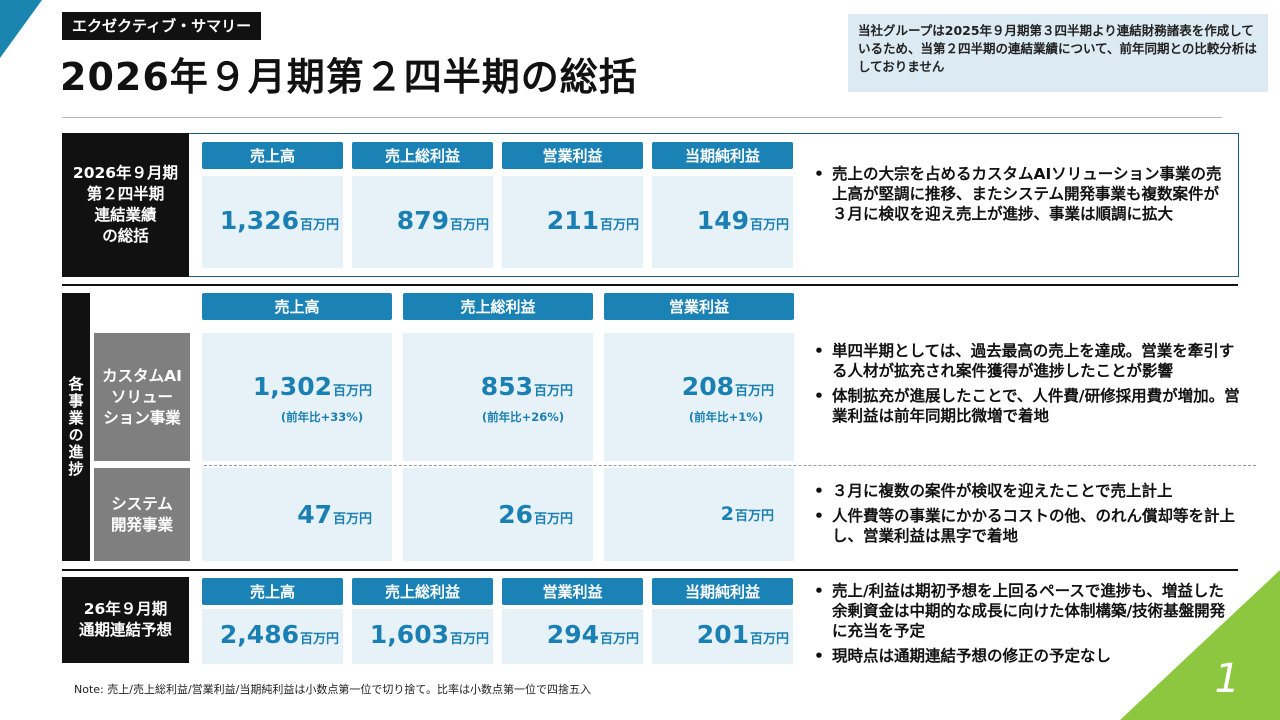 The image size is (1280, 720). I want to click on segments-header-sales: 売上高, so click(297, 306).